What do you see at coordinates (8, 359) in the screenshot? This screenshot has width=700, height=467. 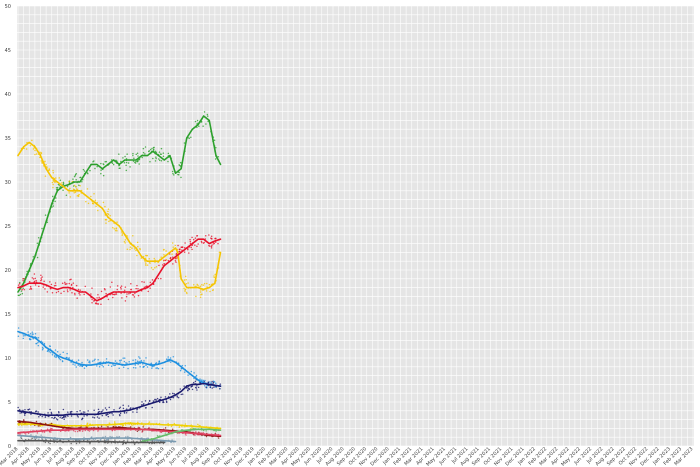 I see `y-tick-label: 10` at bounding box center [8, 359].